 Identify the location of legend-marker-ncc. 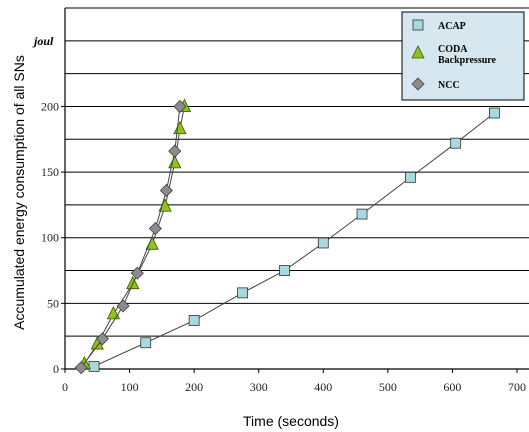
(418, 84).